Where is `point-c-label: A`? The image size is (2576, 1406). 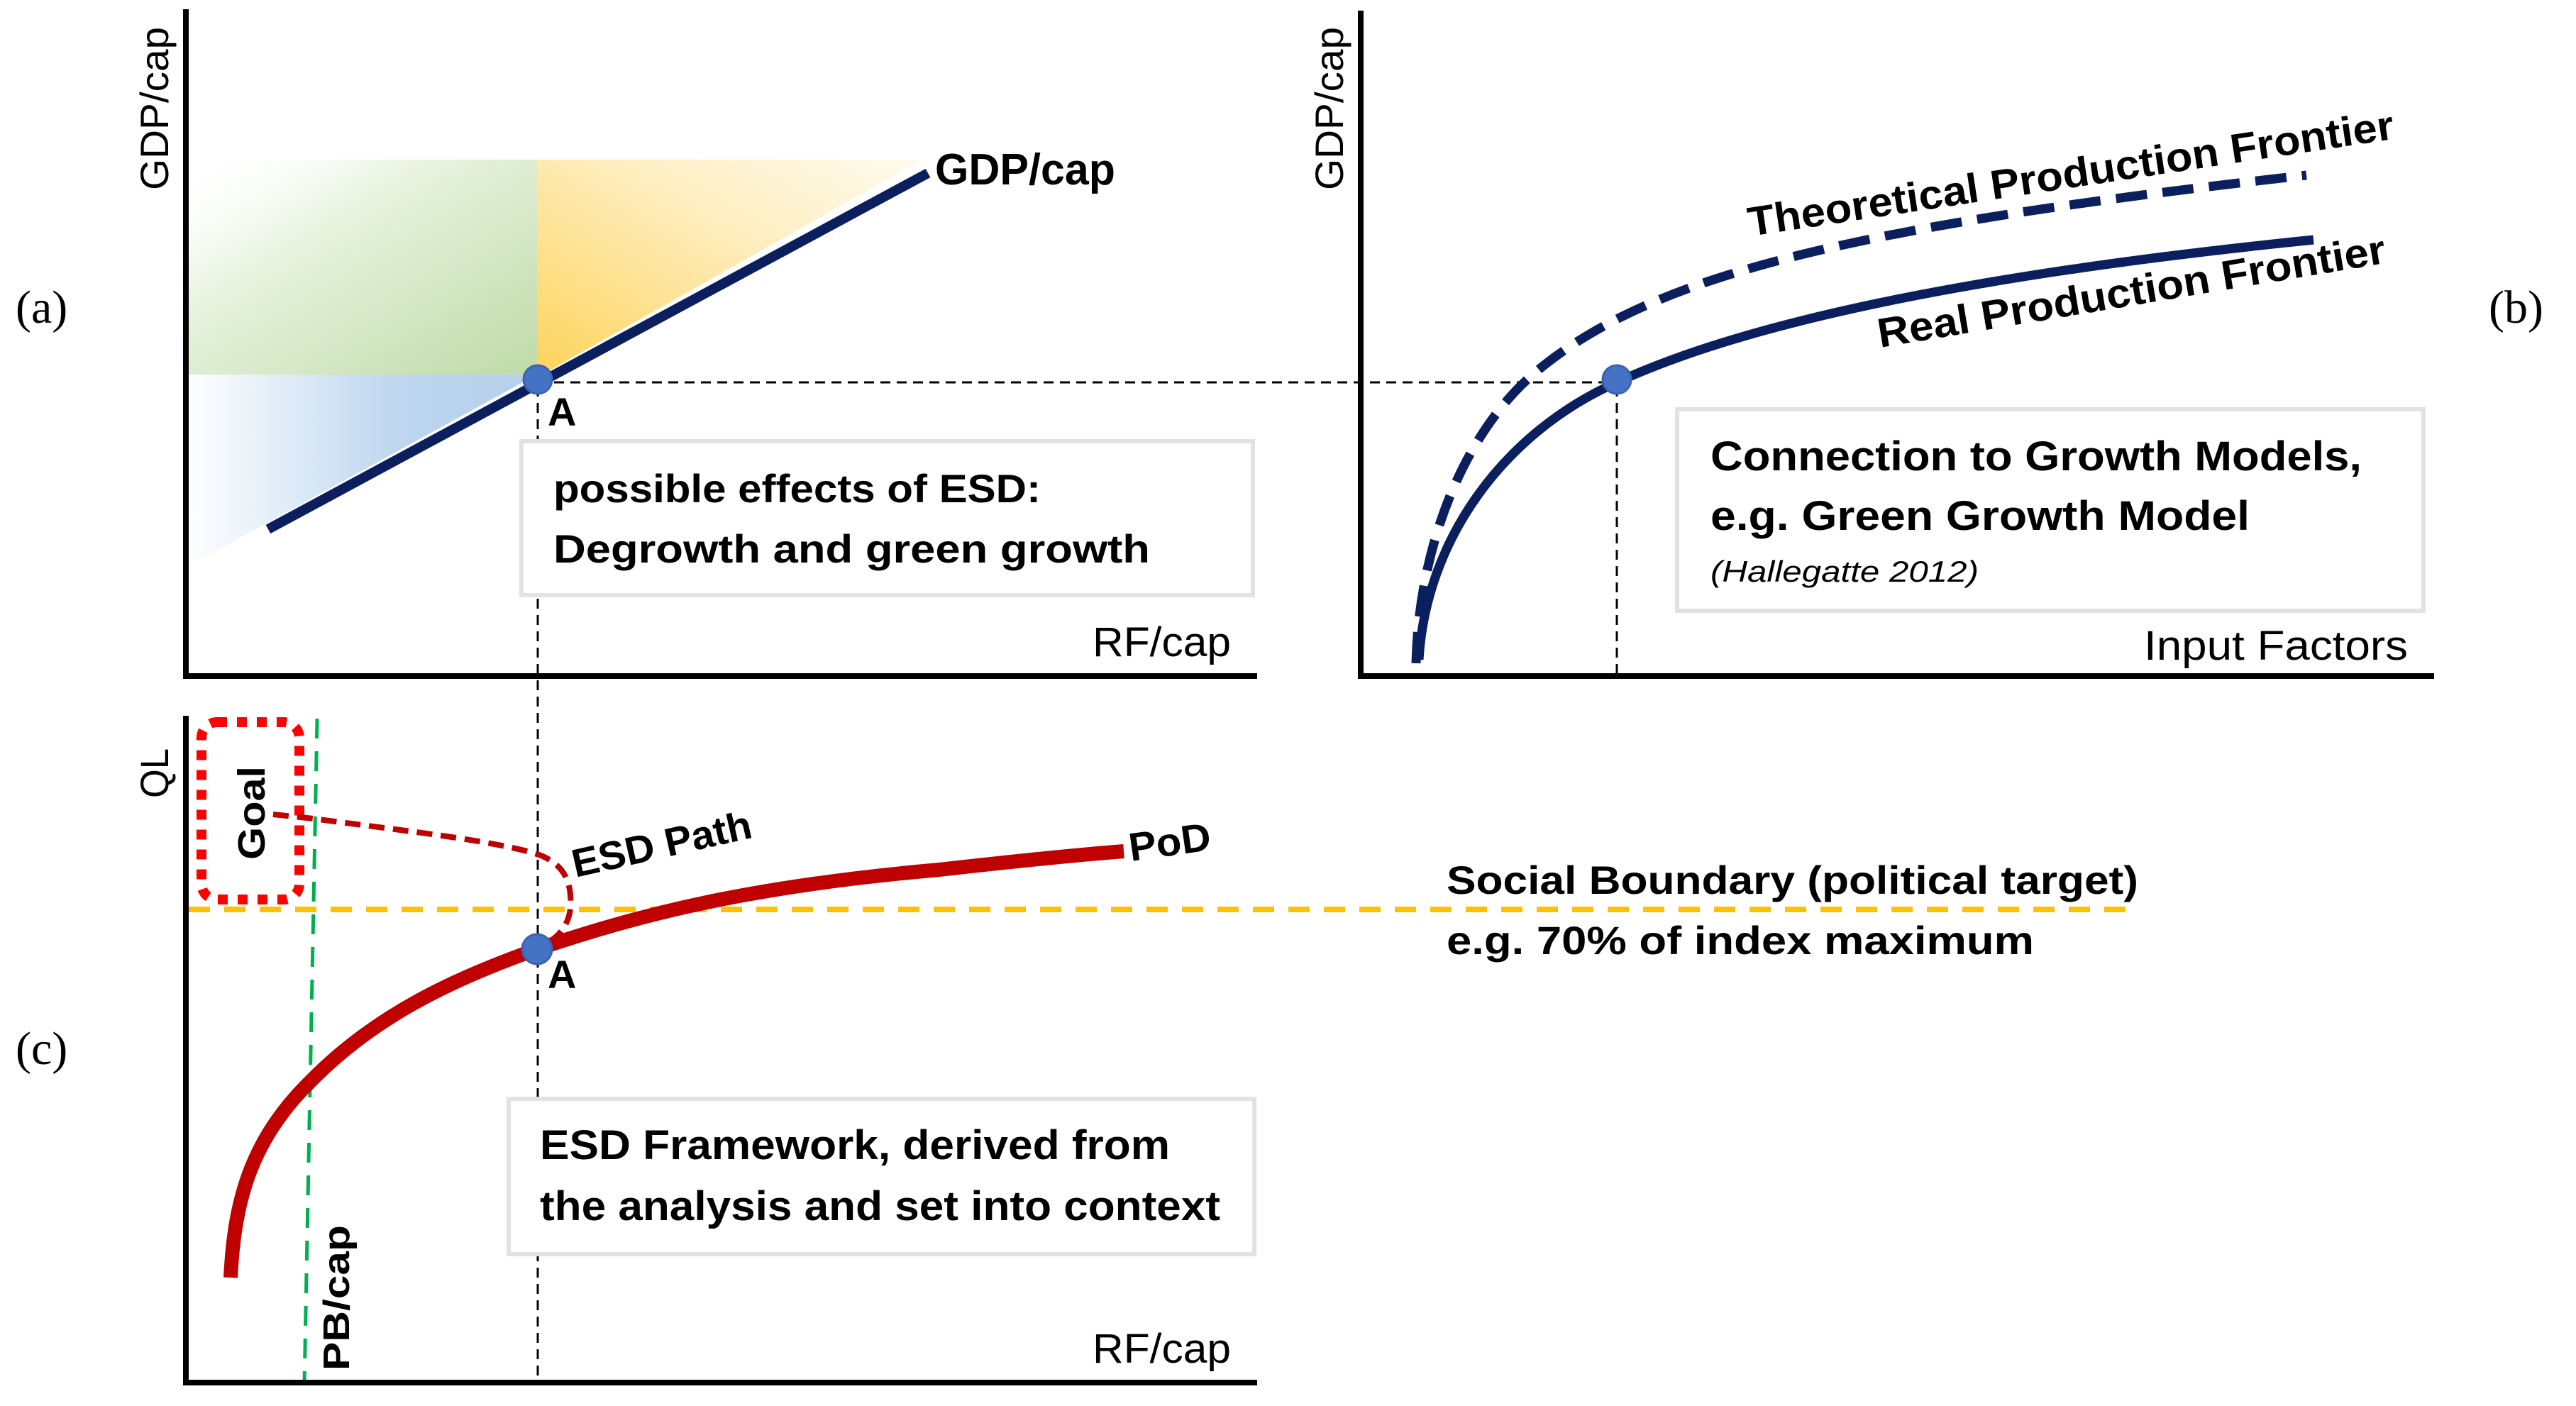
point-c-label: A is located at coordinates (562, 974).